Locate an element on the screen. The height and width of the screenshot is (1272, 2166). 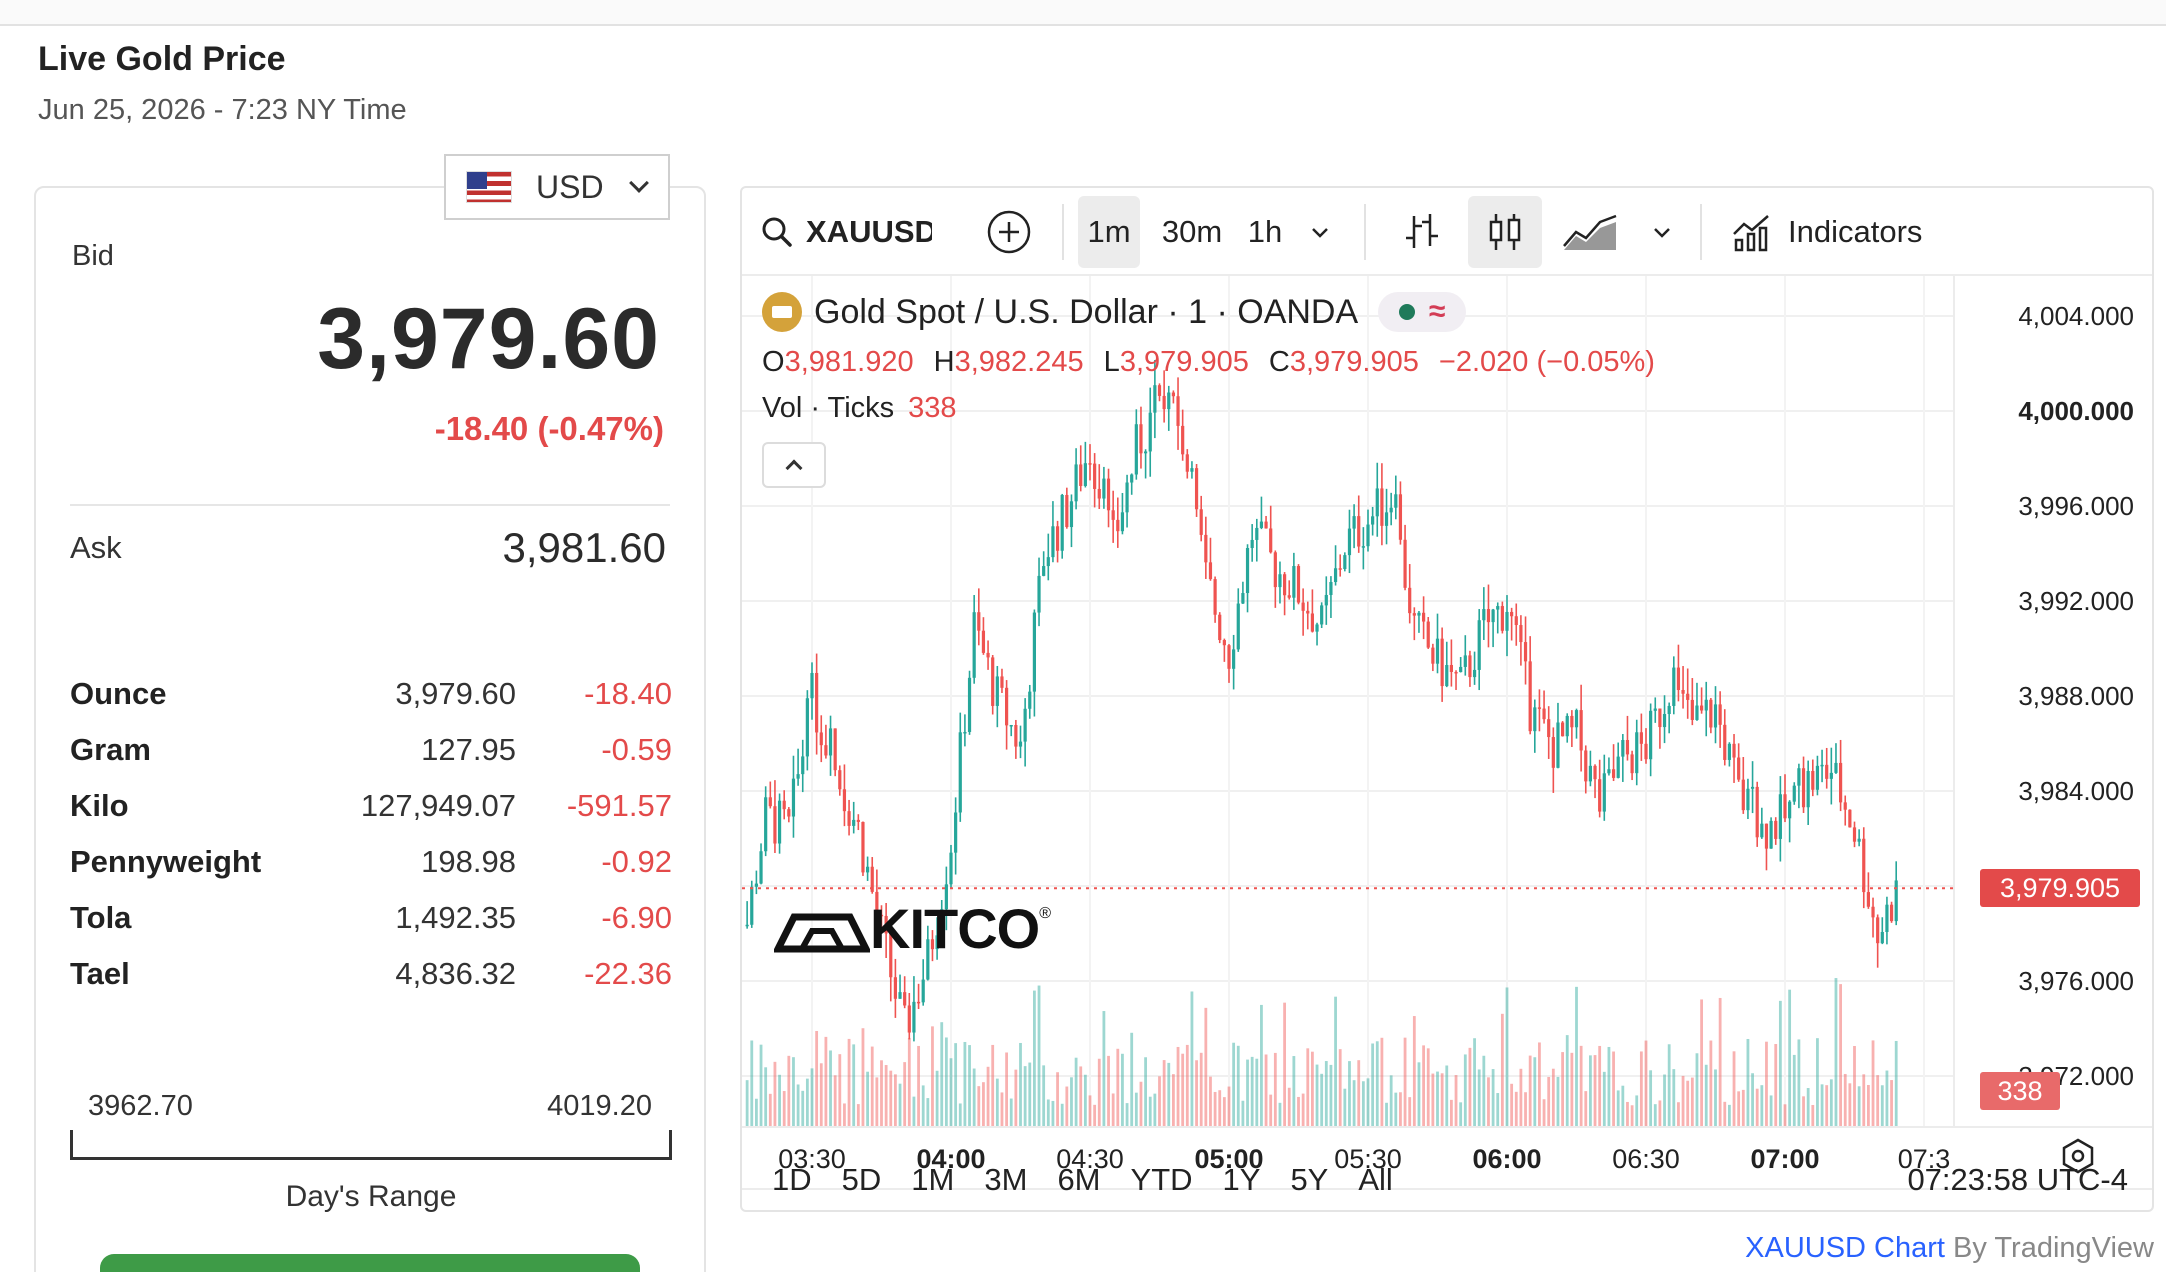
bar-style-button is located at coordinates (1422, 232).